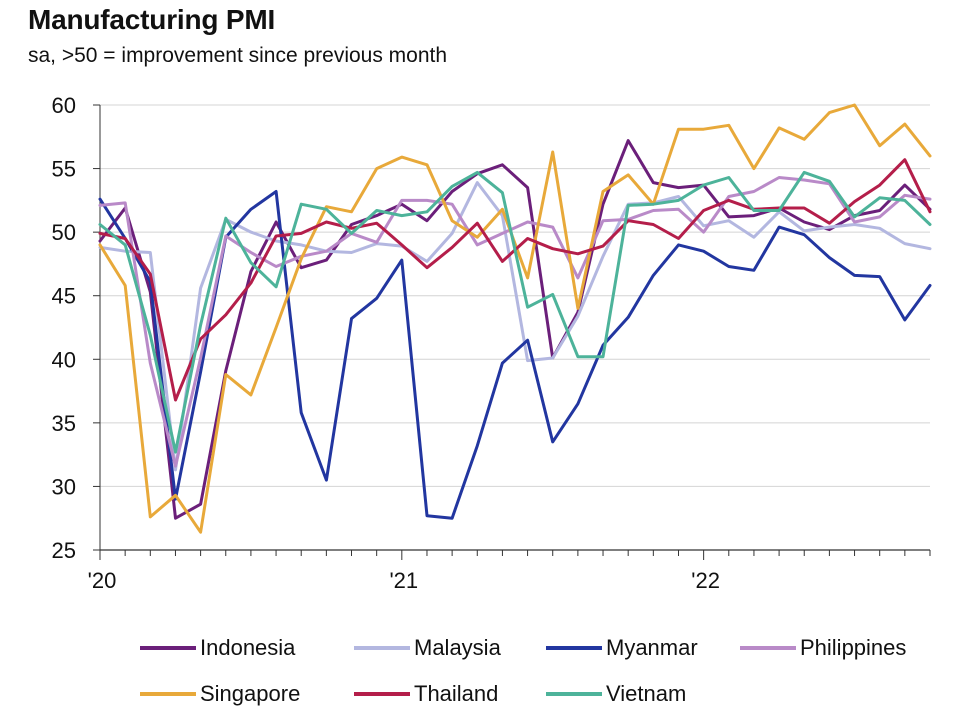 The image size is (957, 717). I want to click on legend-label-thailand: Thailand, so click(456, 693).